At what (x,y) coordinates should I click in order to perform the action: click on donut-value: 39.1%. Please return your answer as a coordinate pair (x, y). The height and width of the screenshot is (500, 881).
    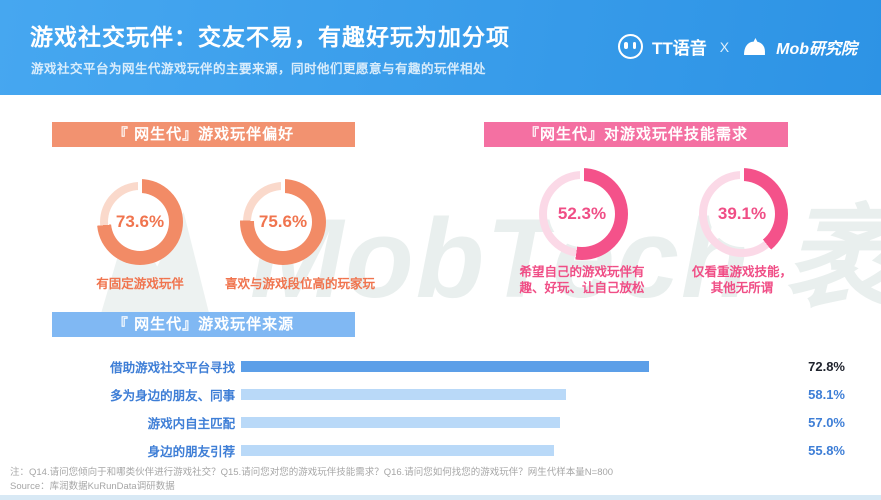
    Looking at the image, I should click on (742, 213).